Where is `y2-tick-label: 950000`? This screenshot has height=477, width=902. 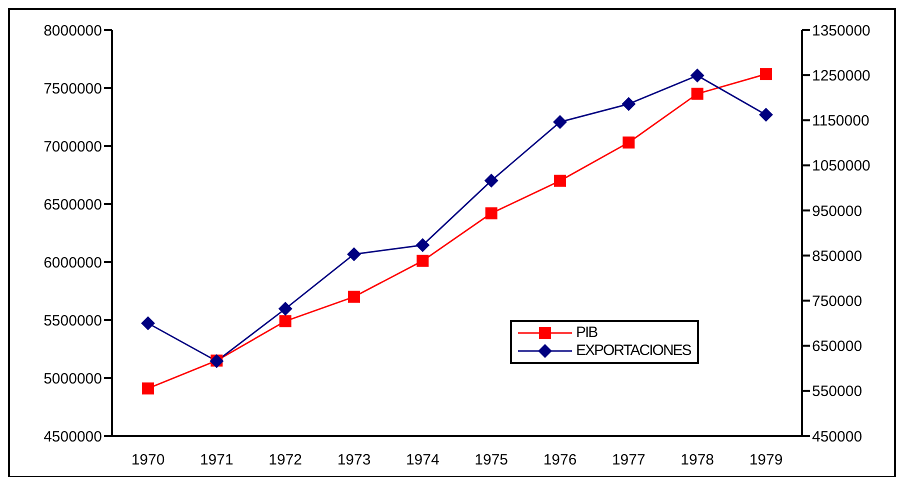 y2-tick-label: 950000 is located at coordinates (837, 211).